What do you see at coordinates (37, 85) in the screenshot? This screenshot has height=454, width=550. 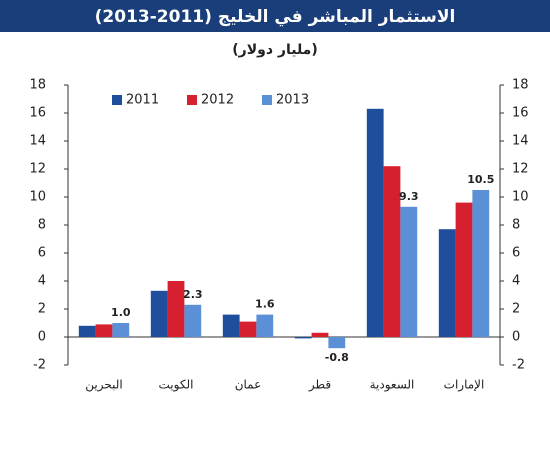 I see `y-tick-label: 18` at bounding box center [37, 85].